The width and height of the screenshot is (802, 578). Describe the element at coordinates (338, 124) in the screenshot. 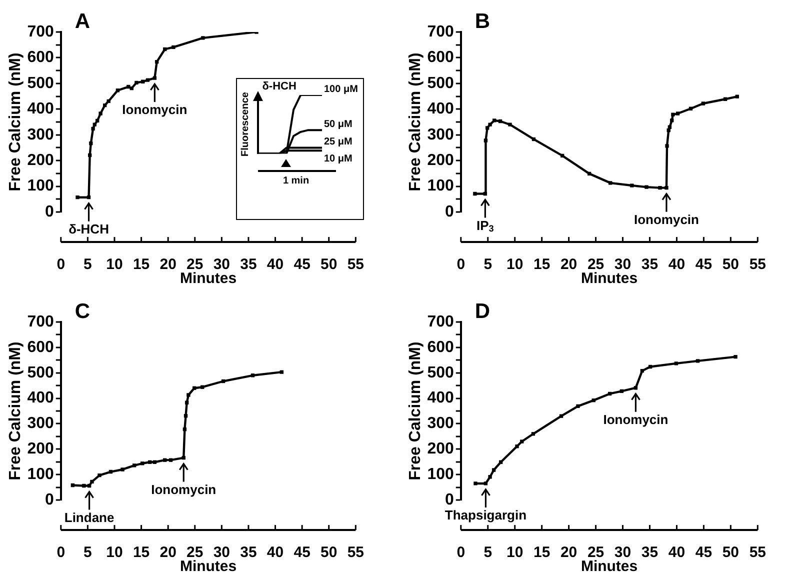

I see `series-label: 50 μM` at that location.